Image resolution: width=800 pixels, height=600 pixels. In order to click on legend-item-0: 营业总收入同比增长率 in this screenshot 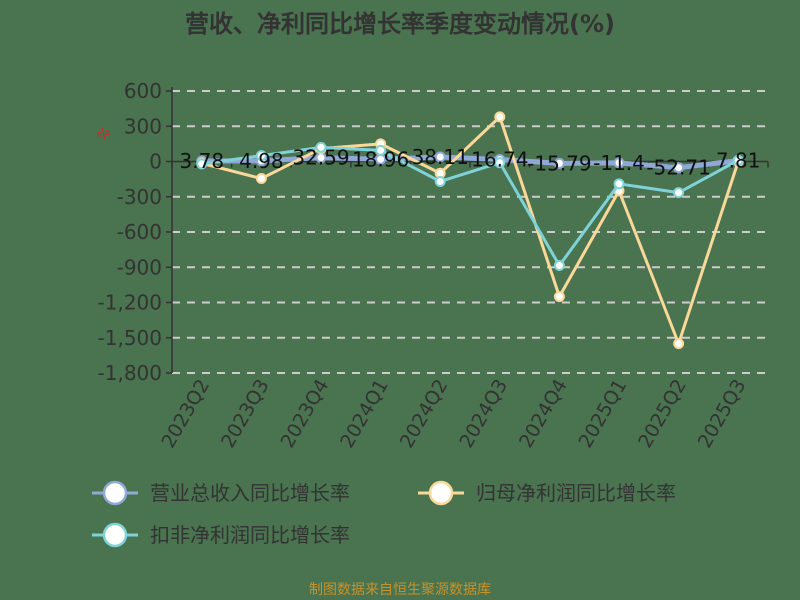, I will do `click(221, 493)`.